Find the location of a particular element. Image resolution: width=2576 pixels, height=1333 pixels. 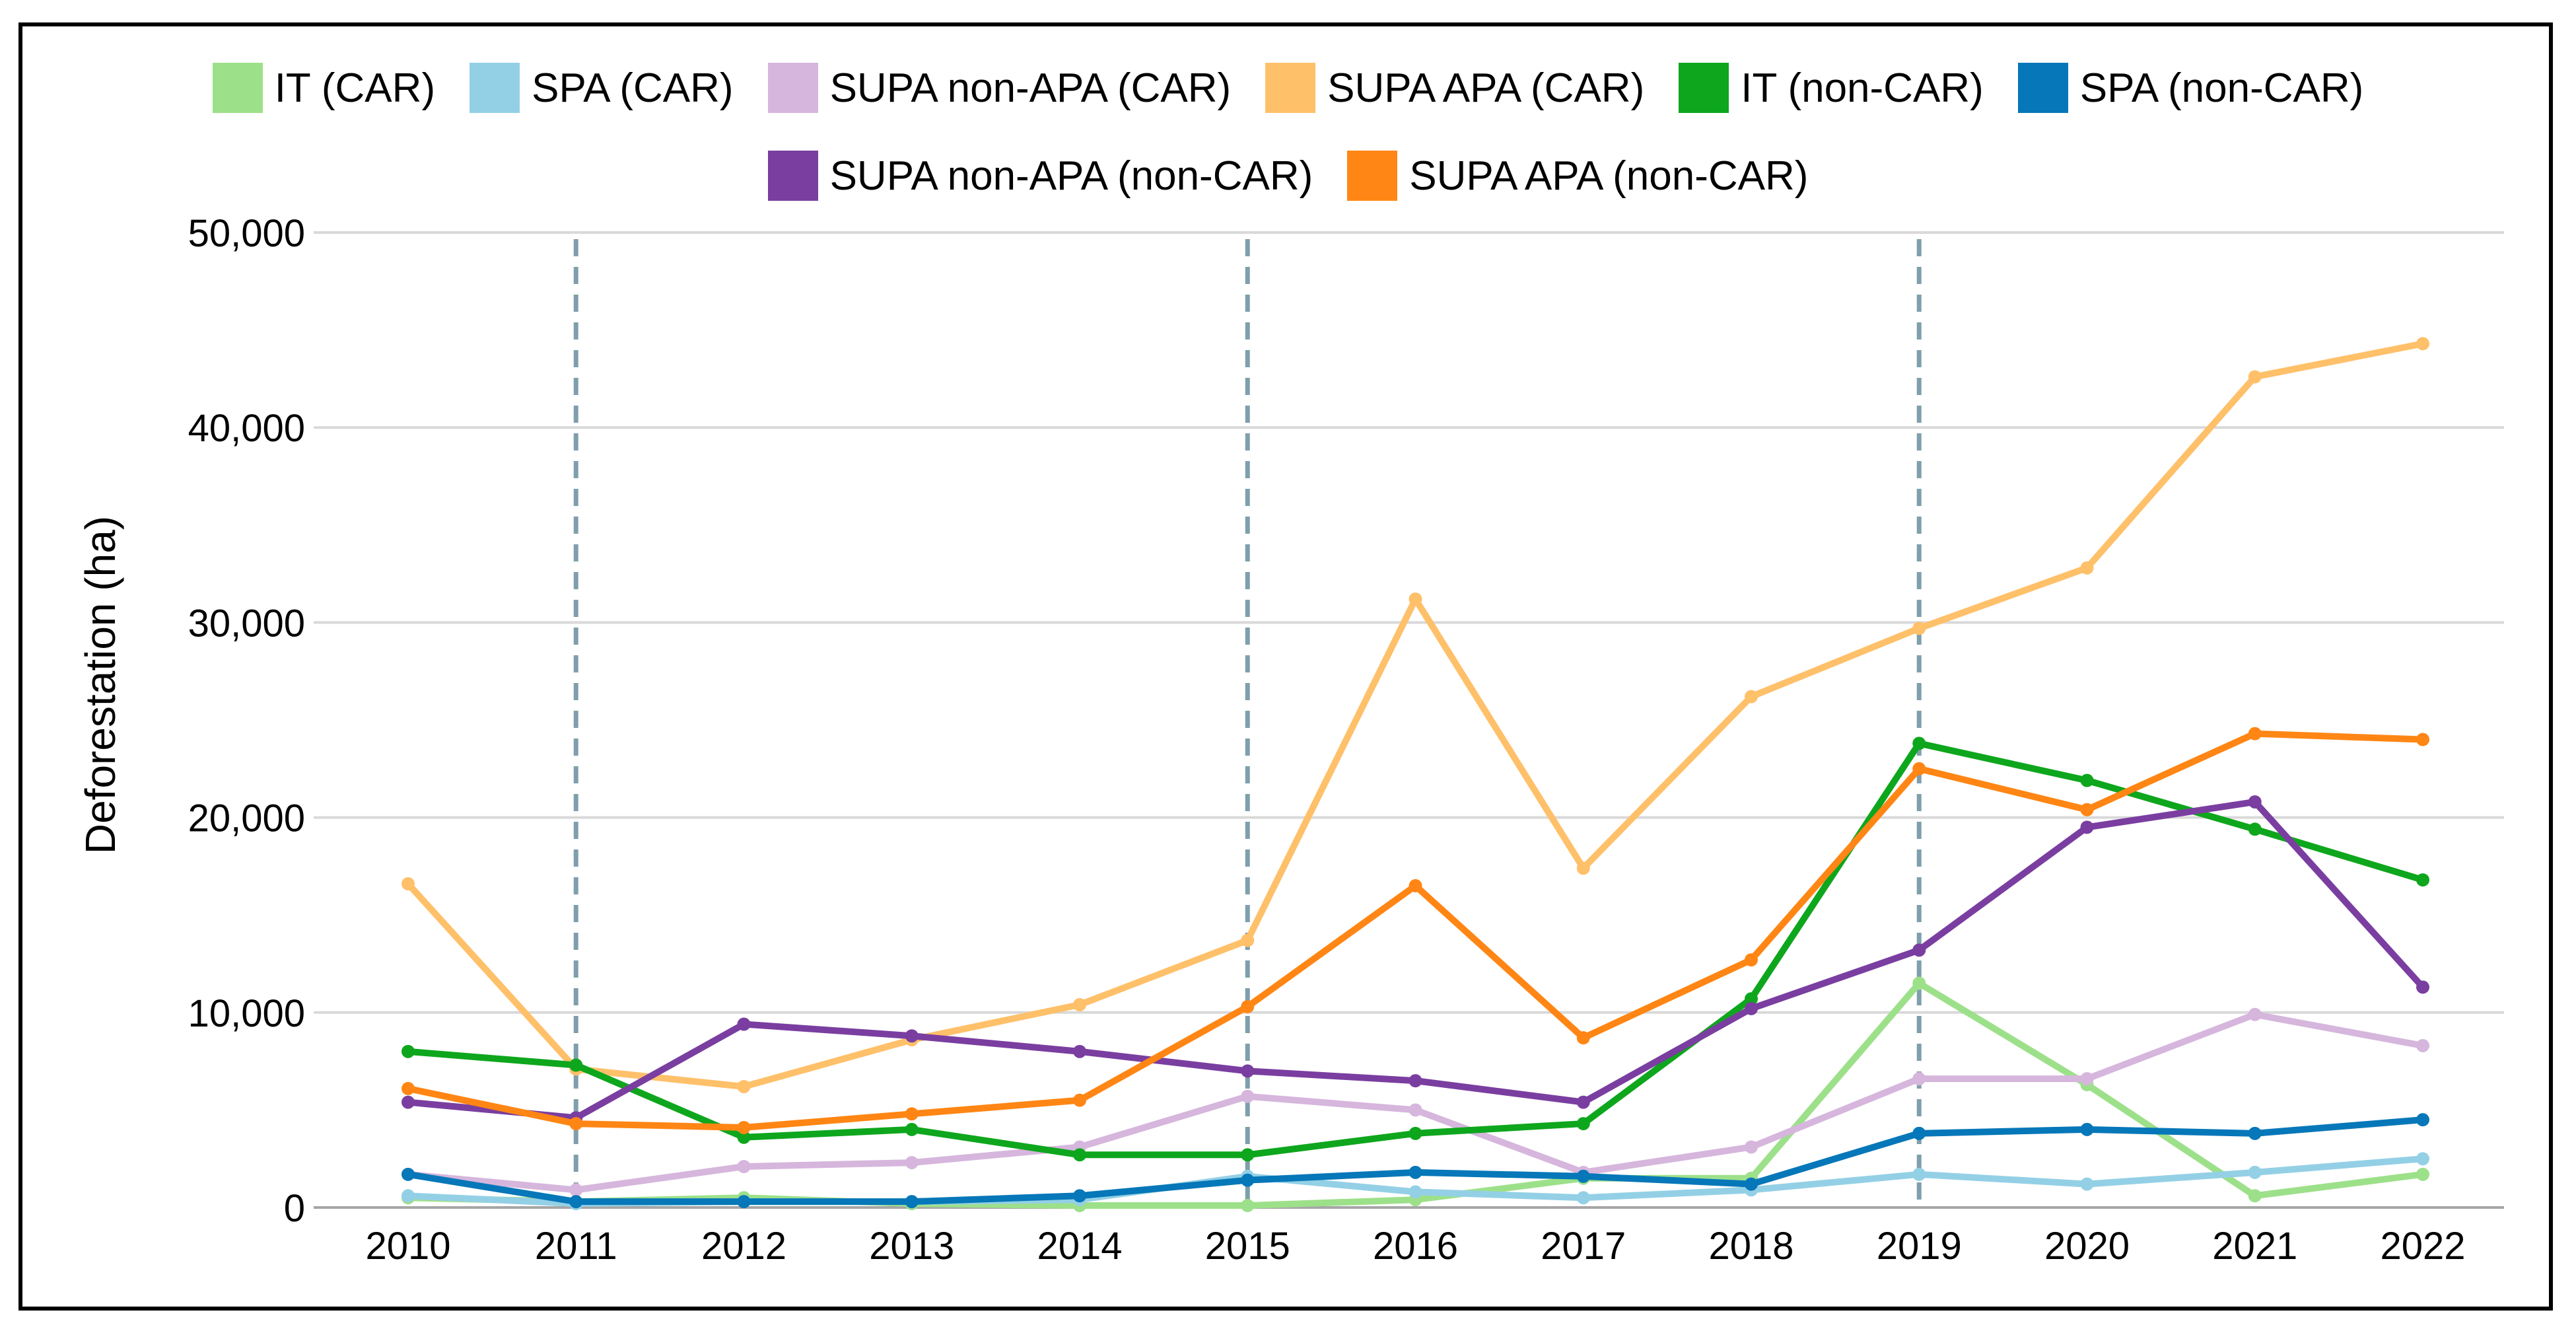

y-tick-label: 30,000 is located at coordinates (247, 623).